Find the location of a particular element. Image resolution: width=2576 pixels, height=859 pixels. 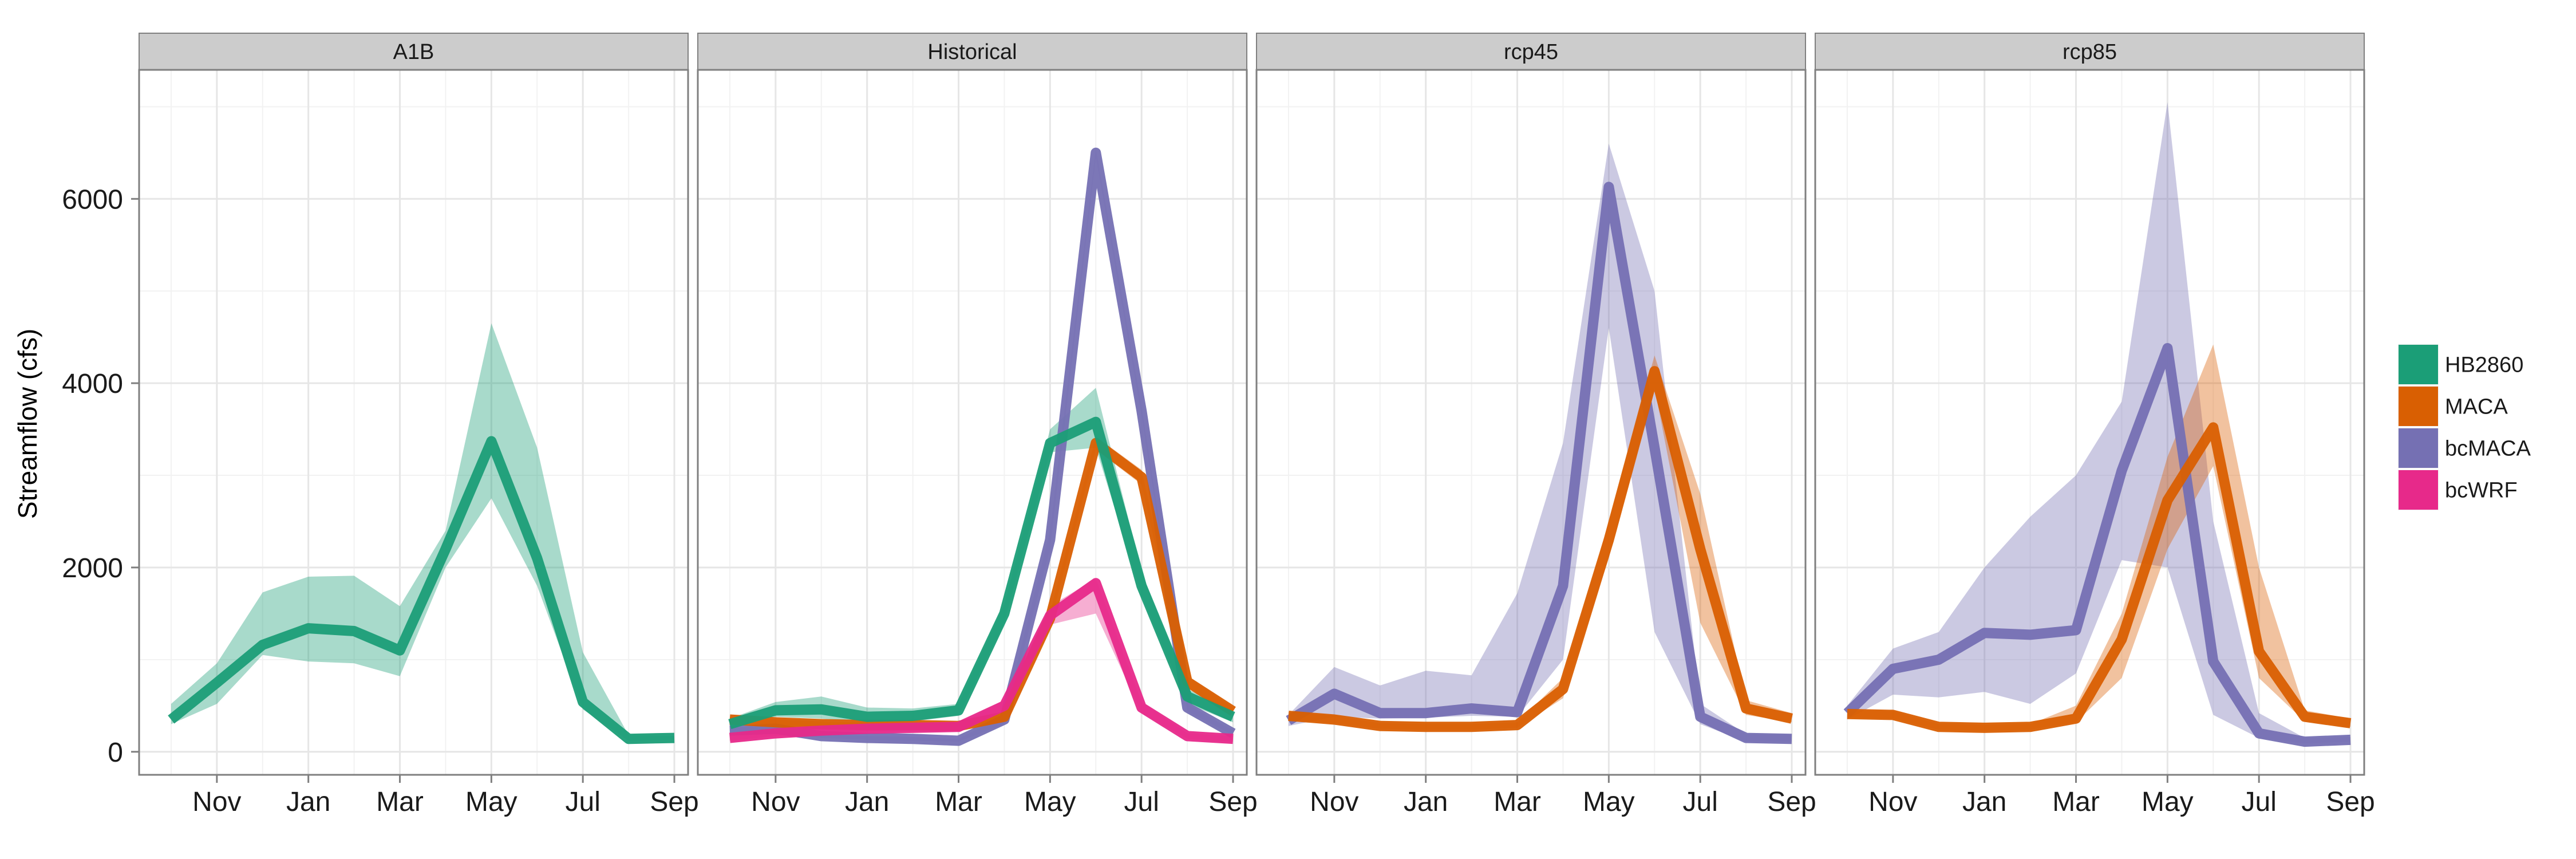

y-axis: 0 2000 4000 6000 is located at coordinates (100, 476).